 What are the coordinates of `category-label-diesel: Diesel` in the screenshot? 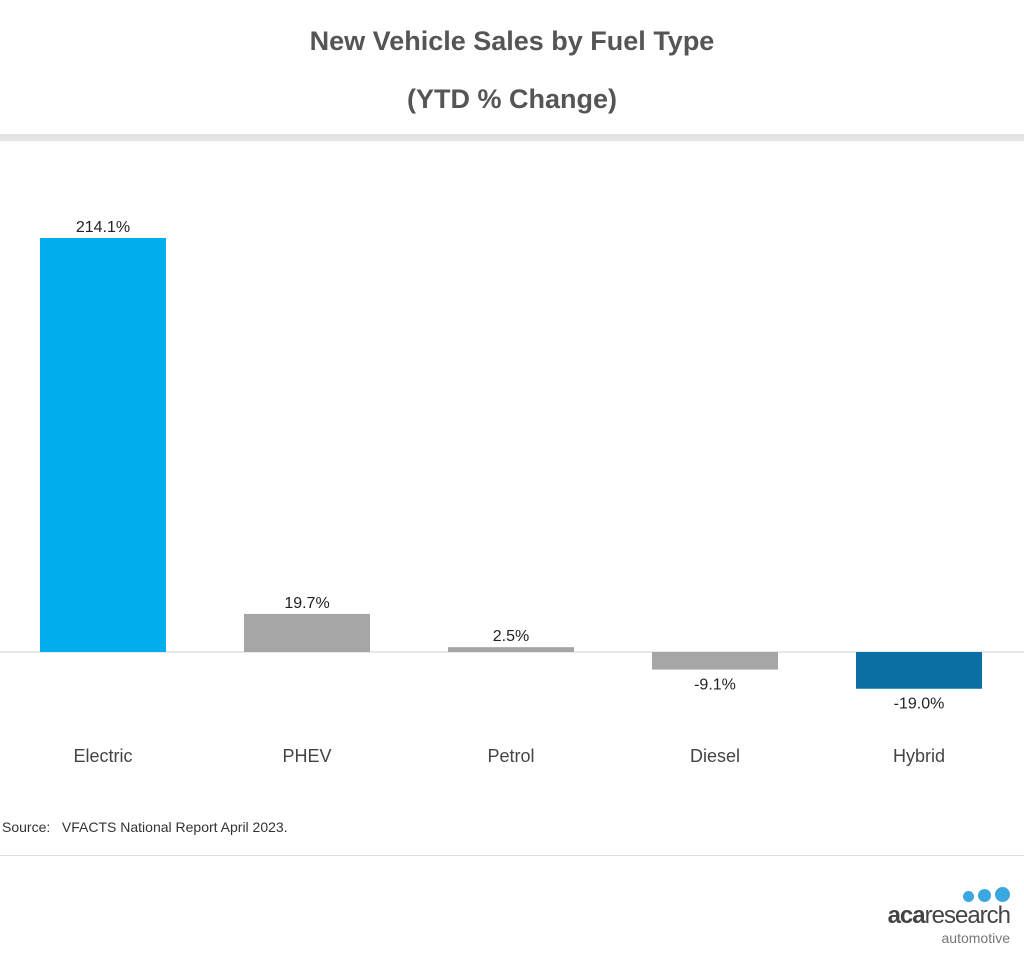 It's located at (715, 756).